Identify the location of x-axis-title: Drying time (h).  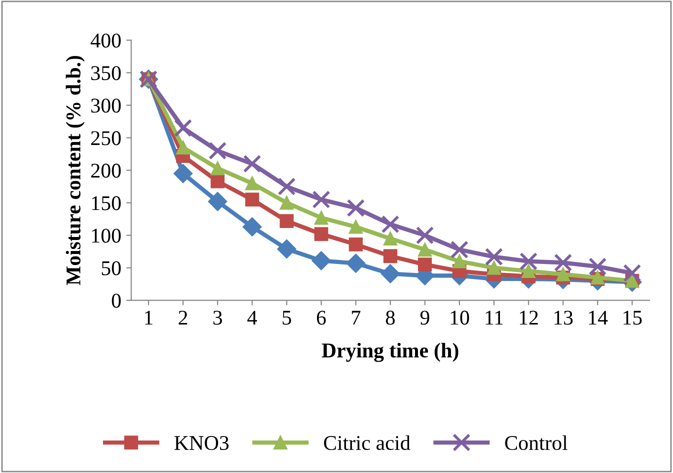
(390, 352).